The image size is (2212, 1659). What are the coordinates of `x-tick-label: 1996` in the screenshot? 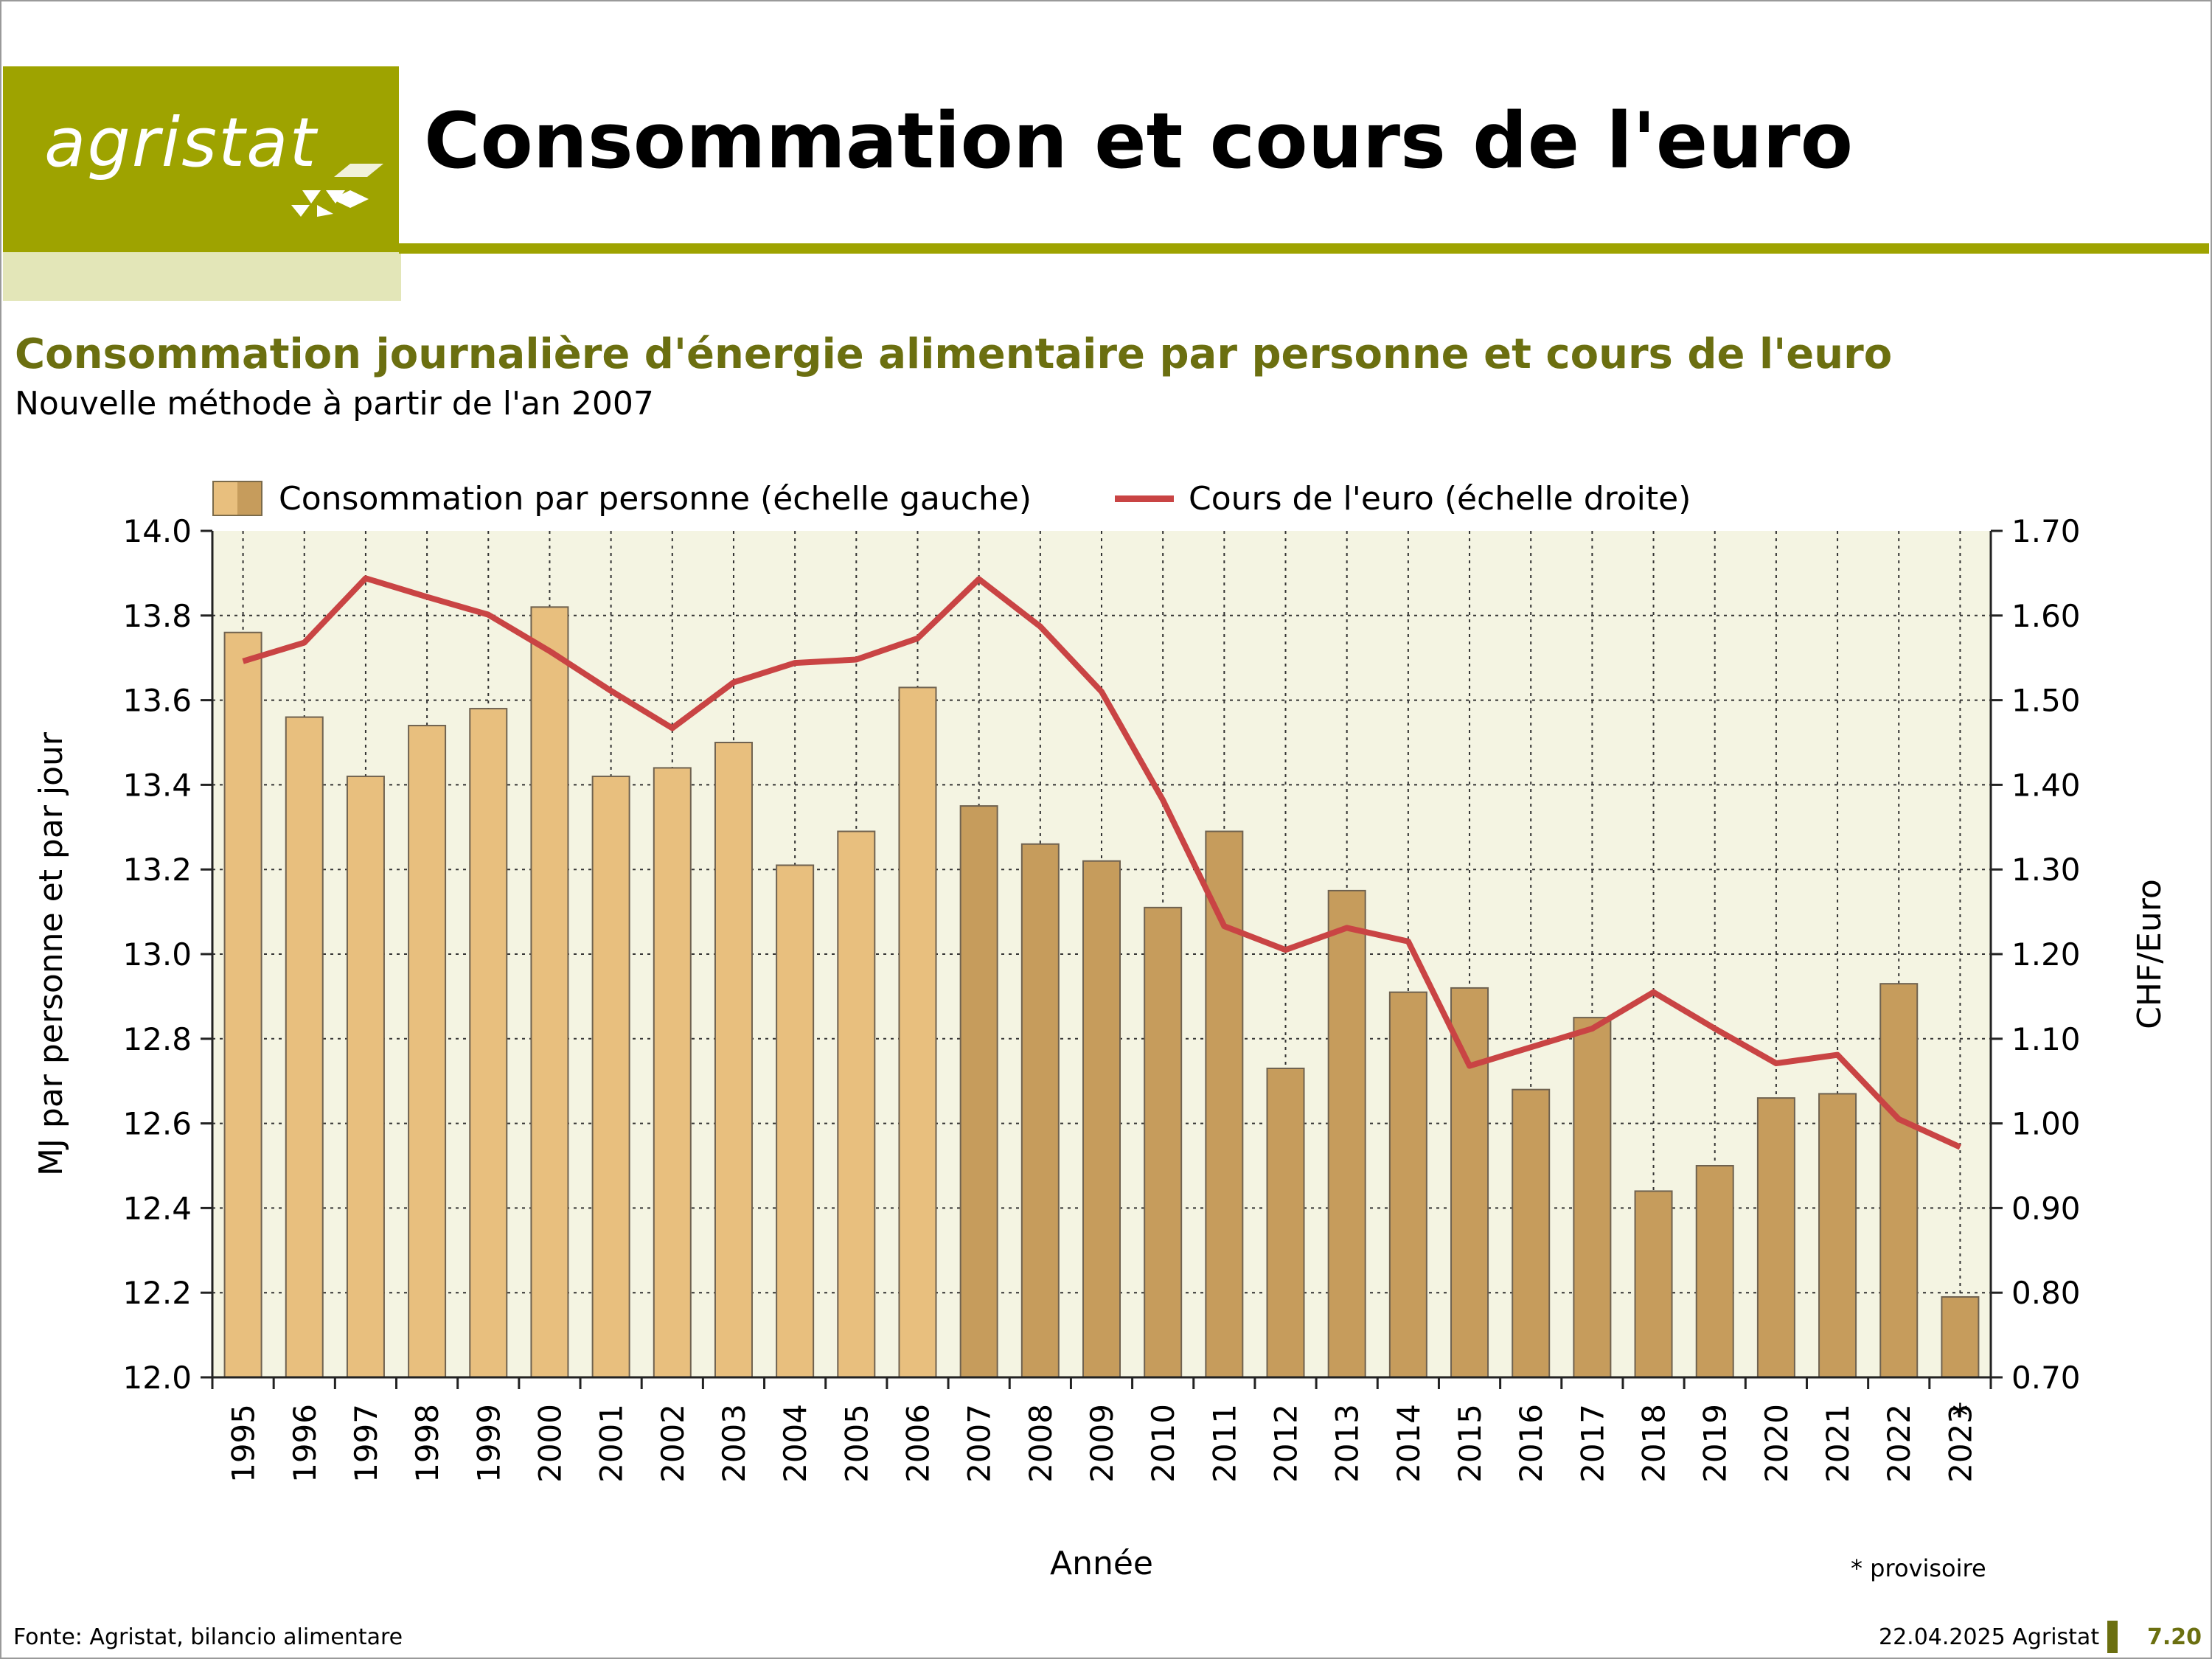 It's located at (305, 1443).